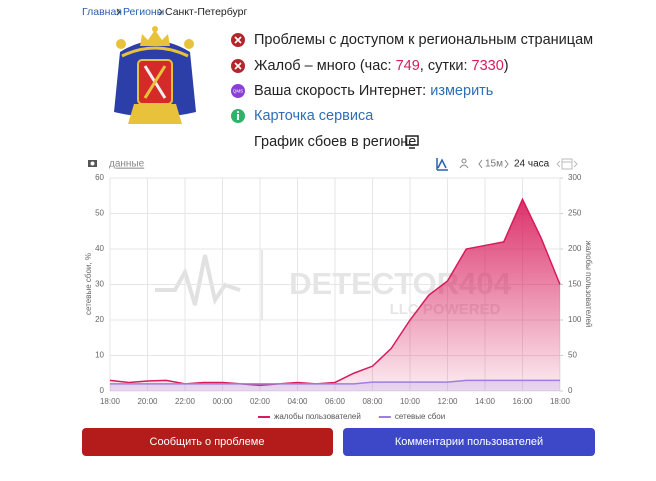 The height and width of the screenshot is (481, 656). Describe the element at coordinates (222, 401) in the screenshot. I see `x-tick-label: 00:00` at that location.